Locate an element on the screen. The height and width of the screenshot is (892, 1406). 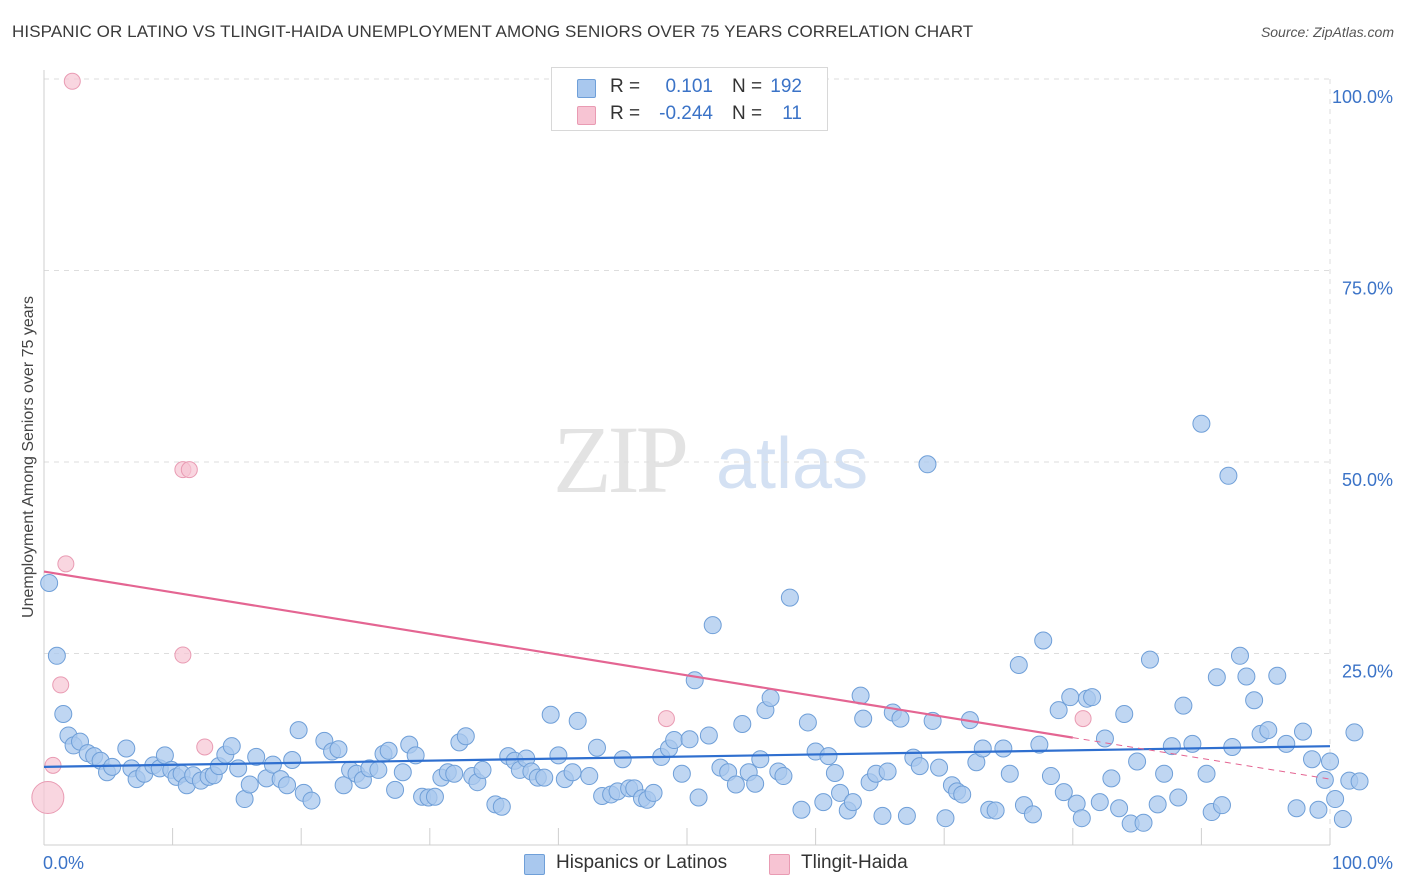
legend: R = 0.101 N = 192 R = -0.244 N = 11 is located at coordinates (689, 99).